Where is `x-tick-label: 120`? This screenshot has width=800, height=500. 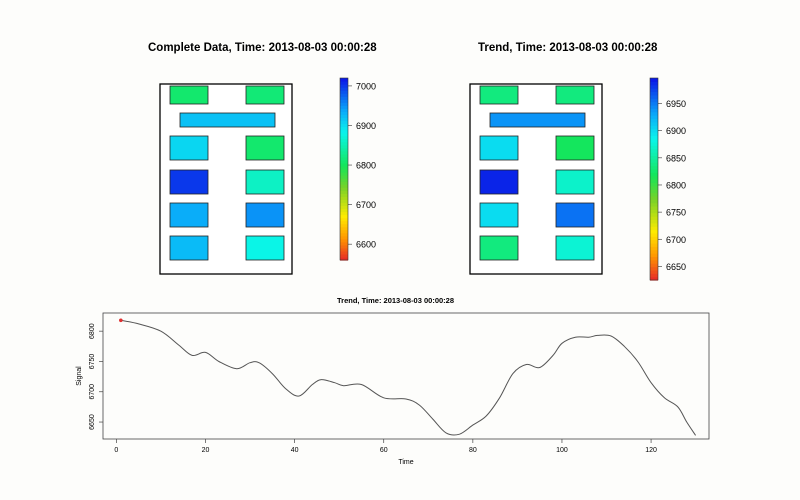 x-tick-label: 120 is located at coordinates (651, 450).